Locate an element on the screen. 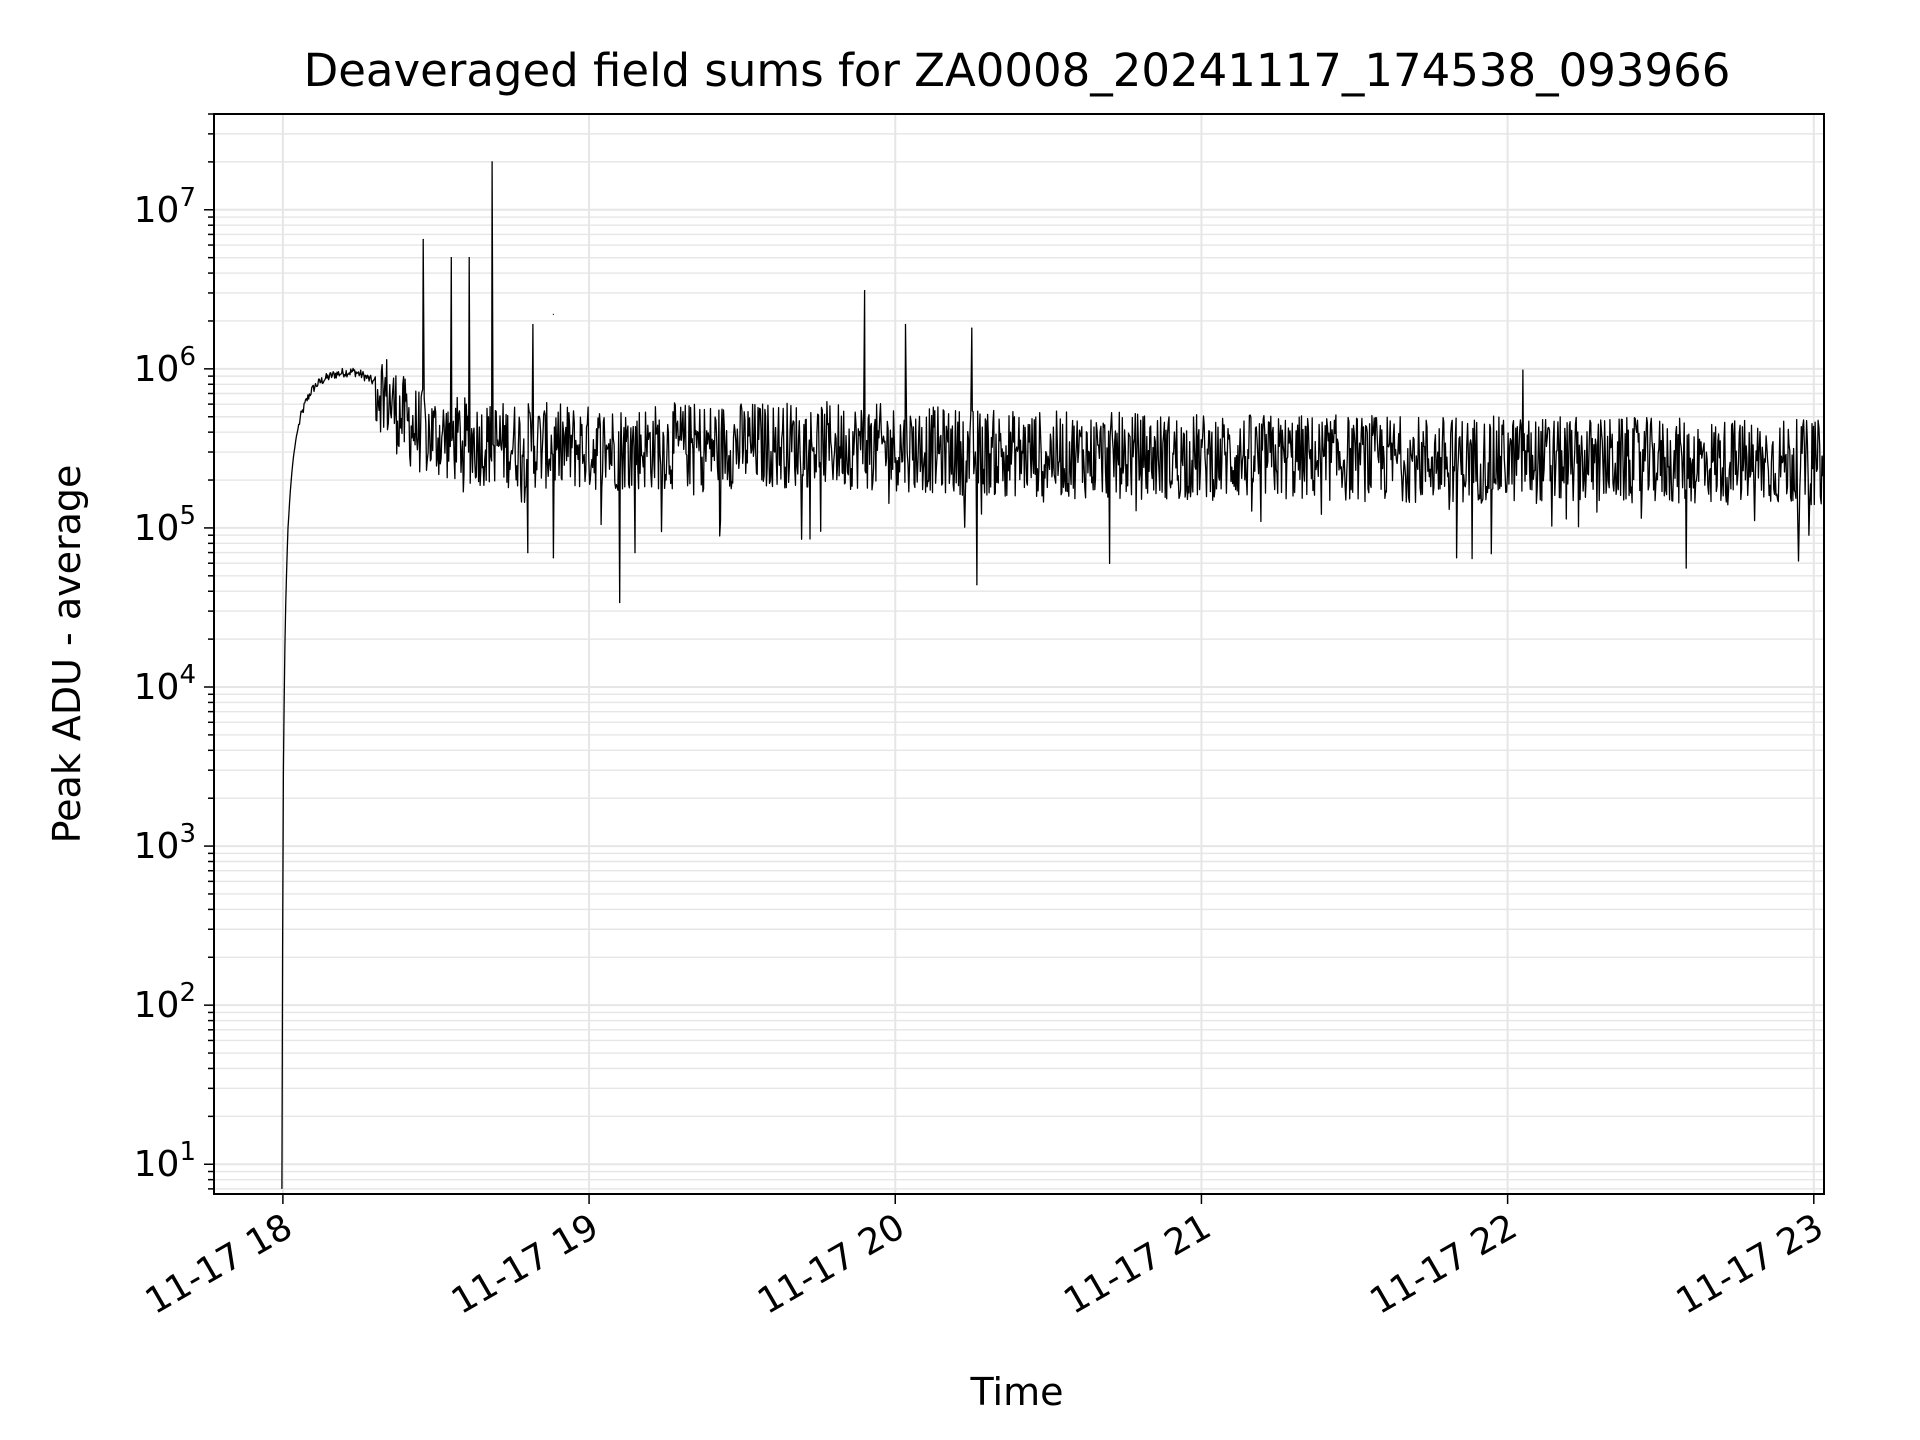  y-tick-label: 10⁷ is located at coordinates (165, 207).